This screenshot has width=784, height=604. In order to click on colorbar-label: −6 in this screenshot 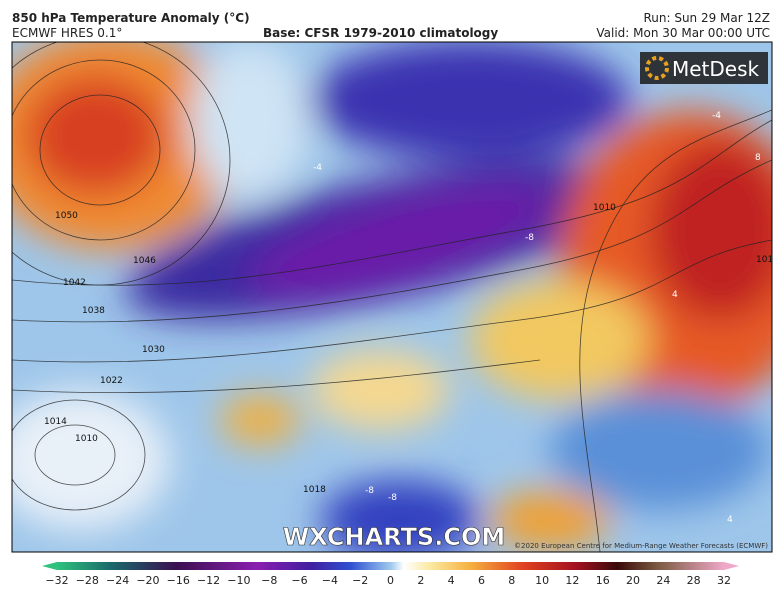, I will do `click(299, 580)`.